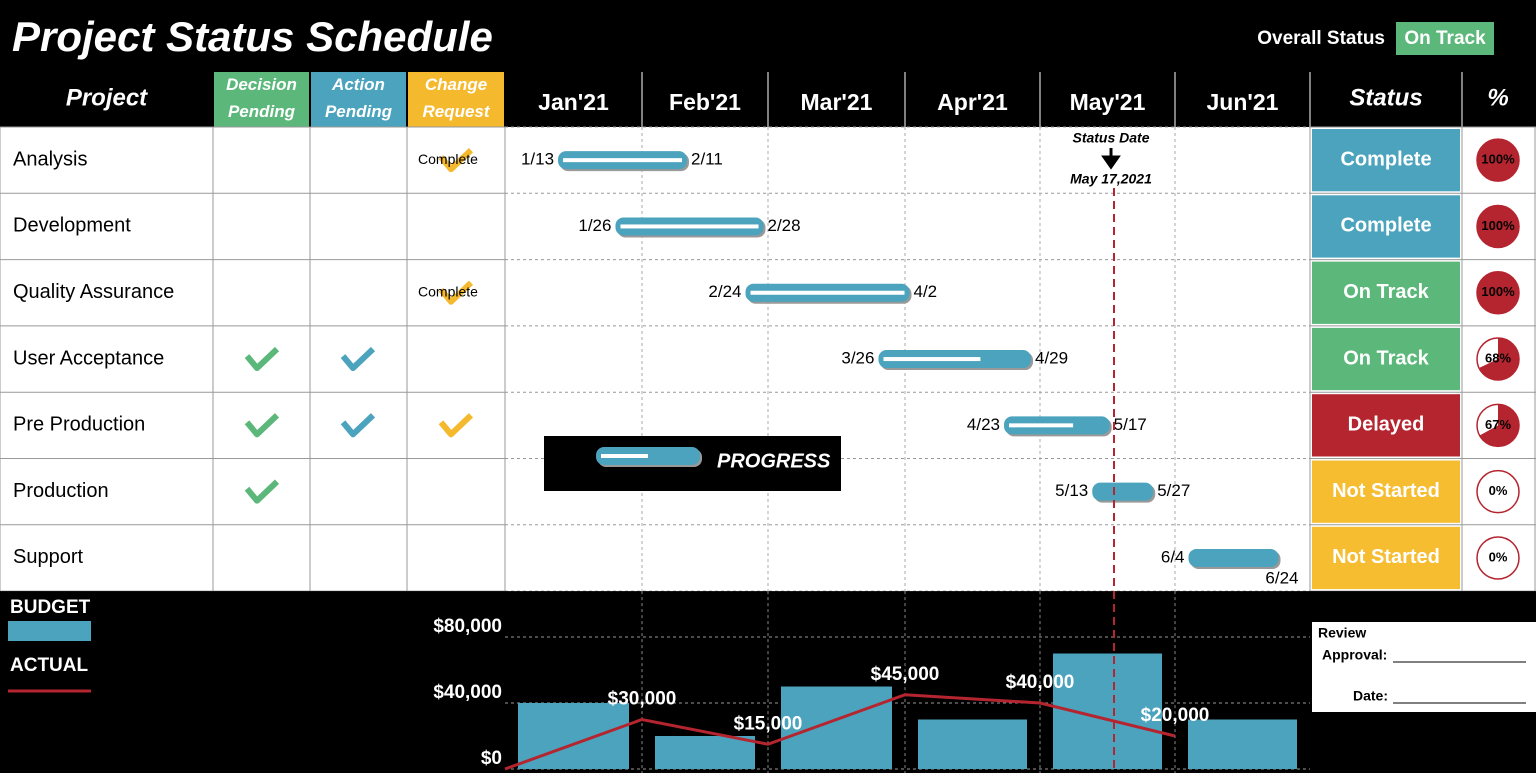 The height and width of the screenshot is (773, 1536). Describe the element at coordinates (1354, 655) in the screenshot. I see `review-approval: Approval:` at that location.